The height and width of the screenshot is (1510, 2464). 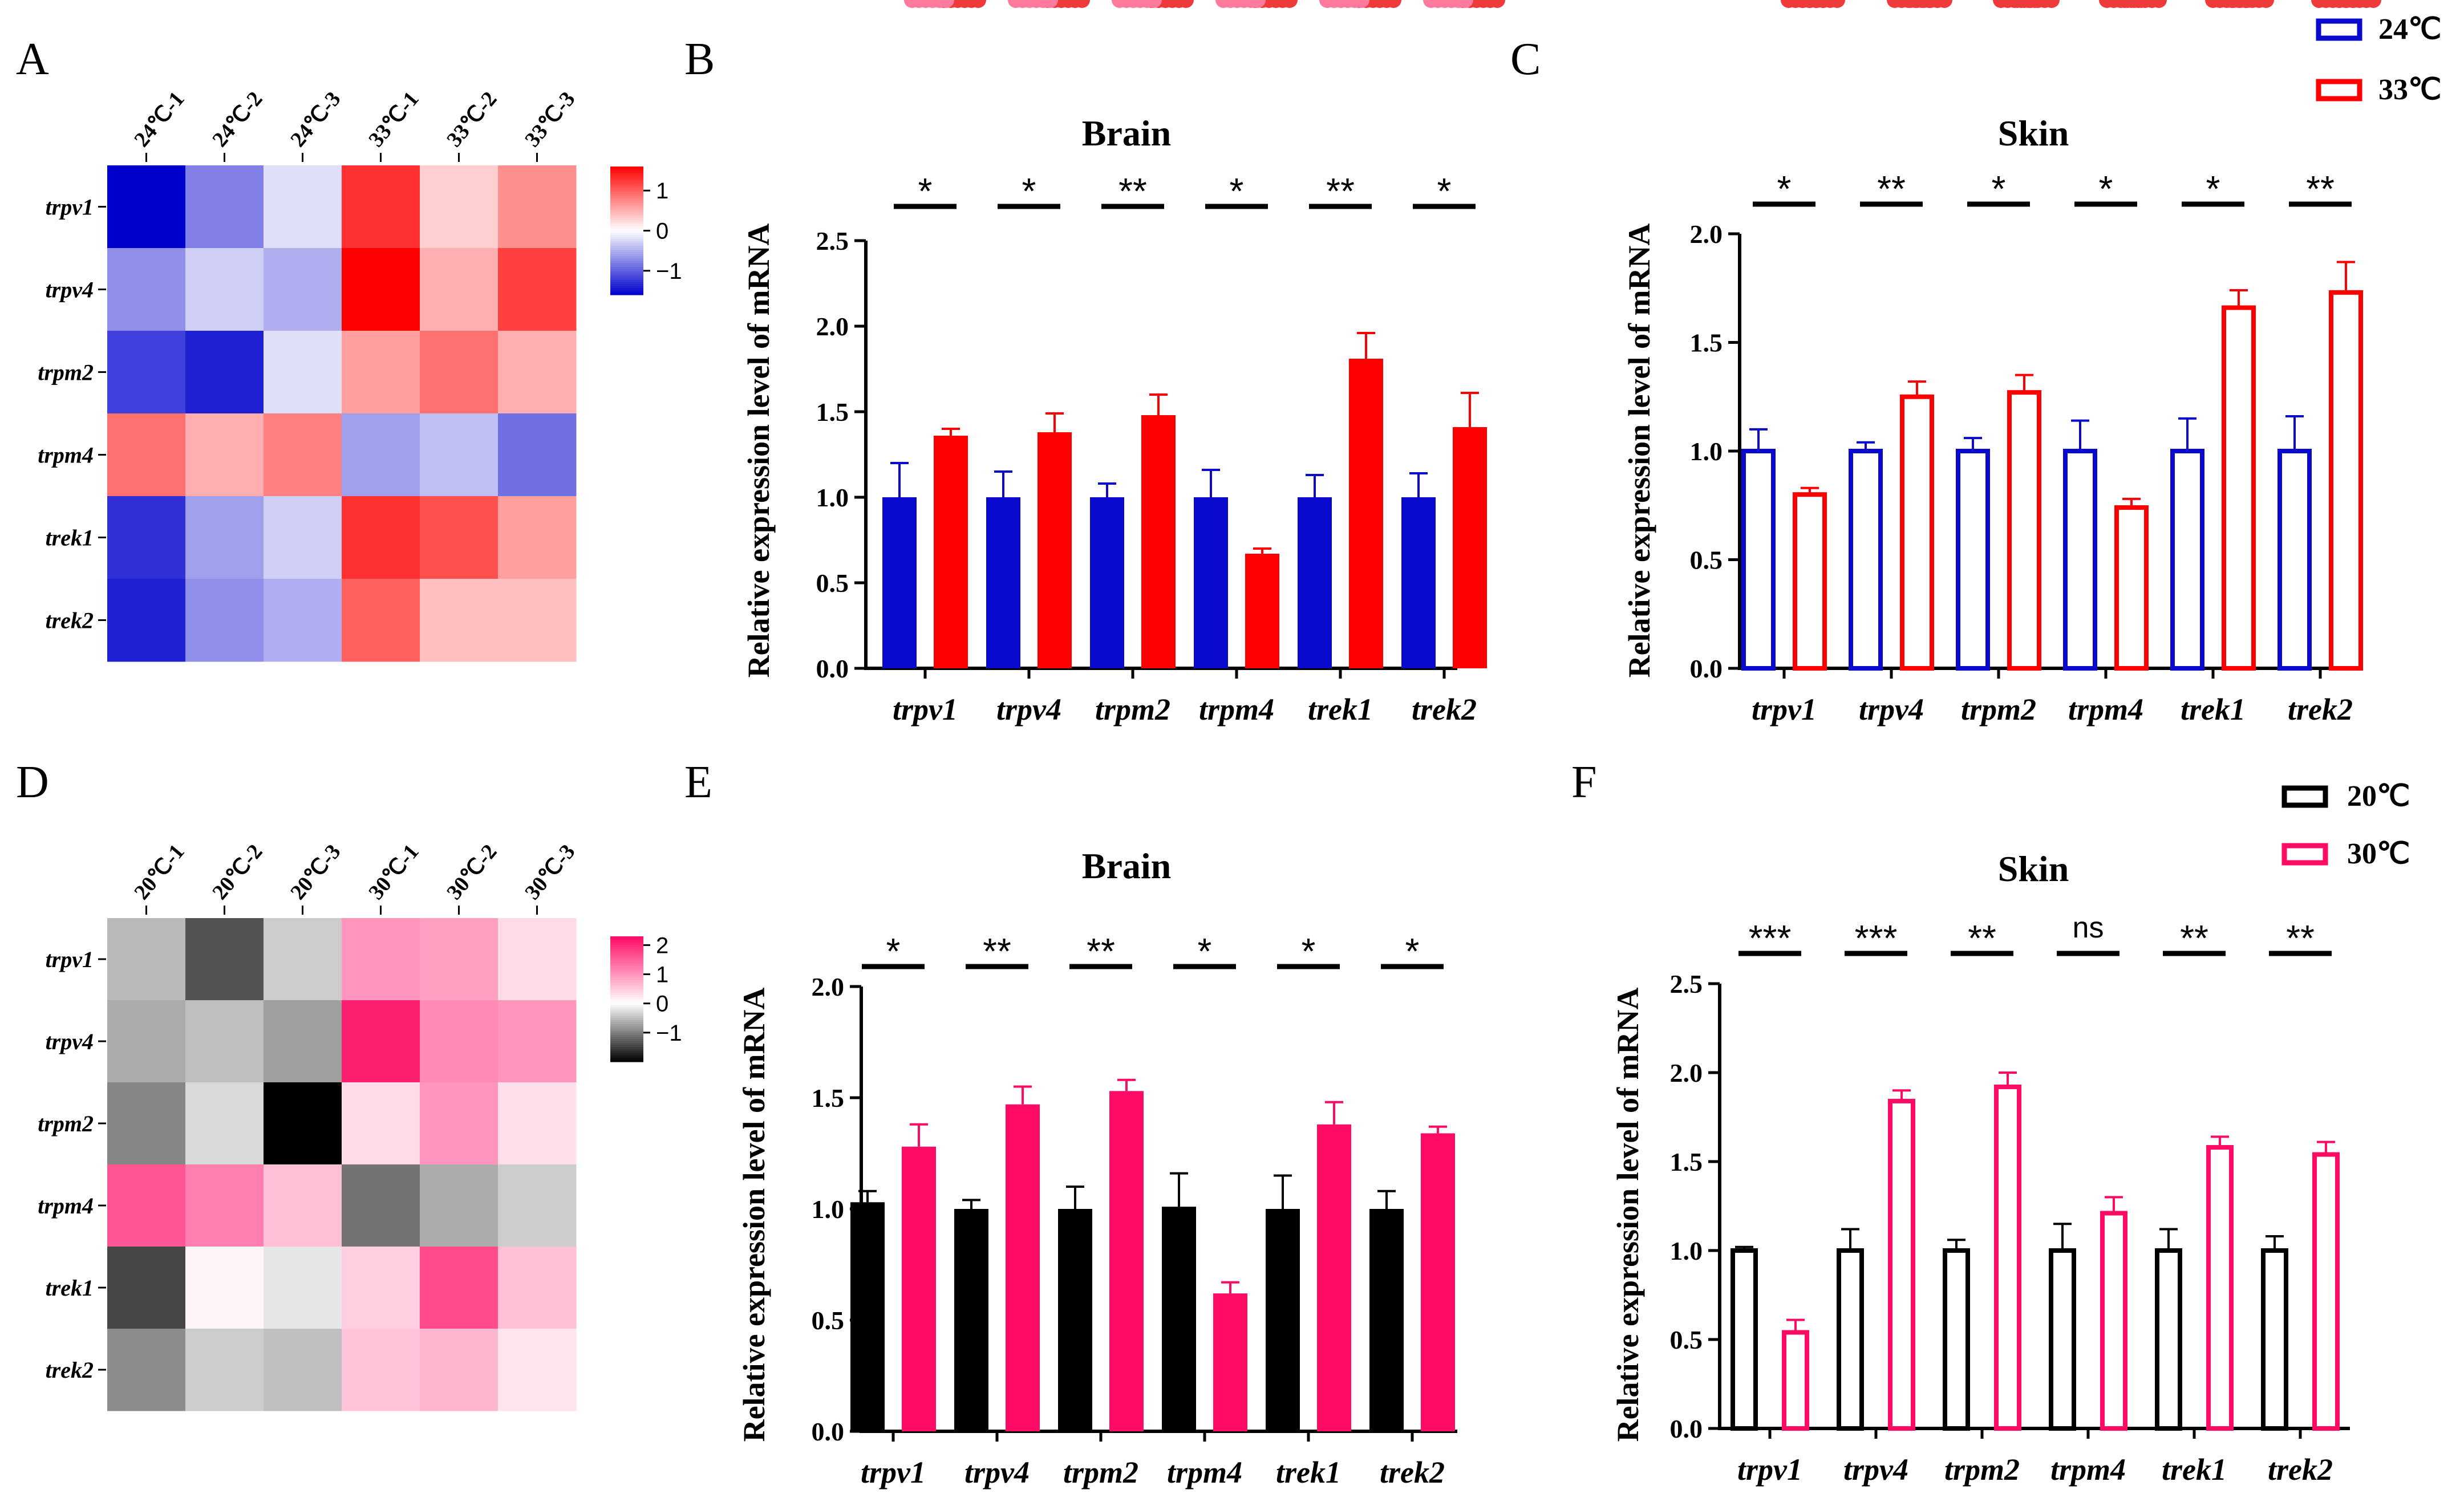 I want to click on colorbar-tick-label: 1, so click(x=662, y=975).